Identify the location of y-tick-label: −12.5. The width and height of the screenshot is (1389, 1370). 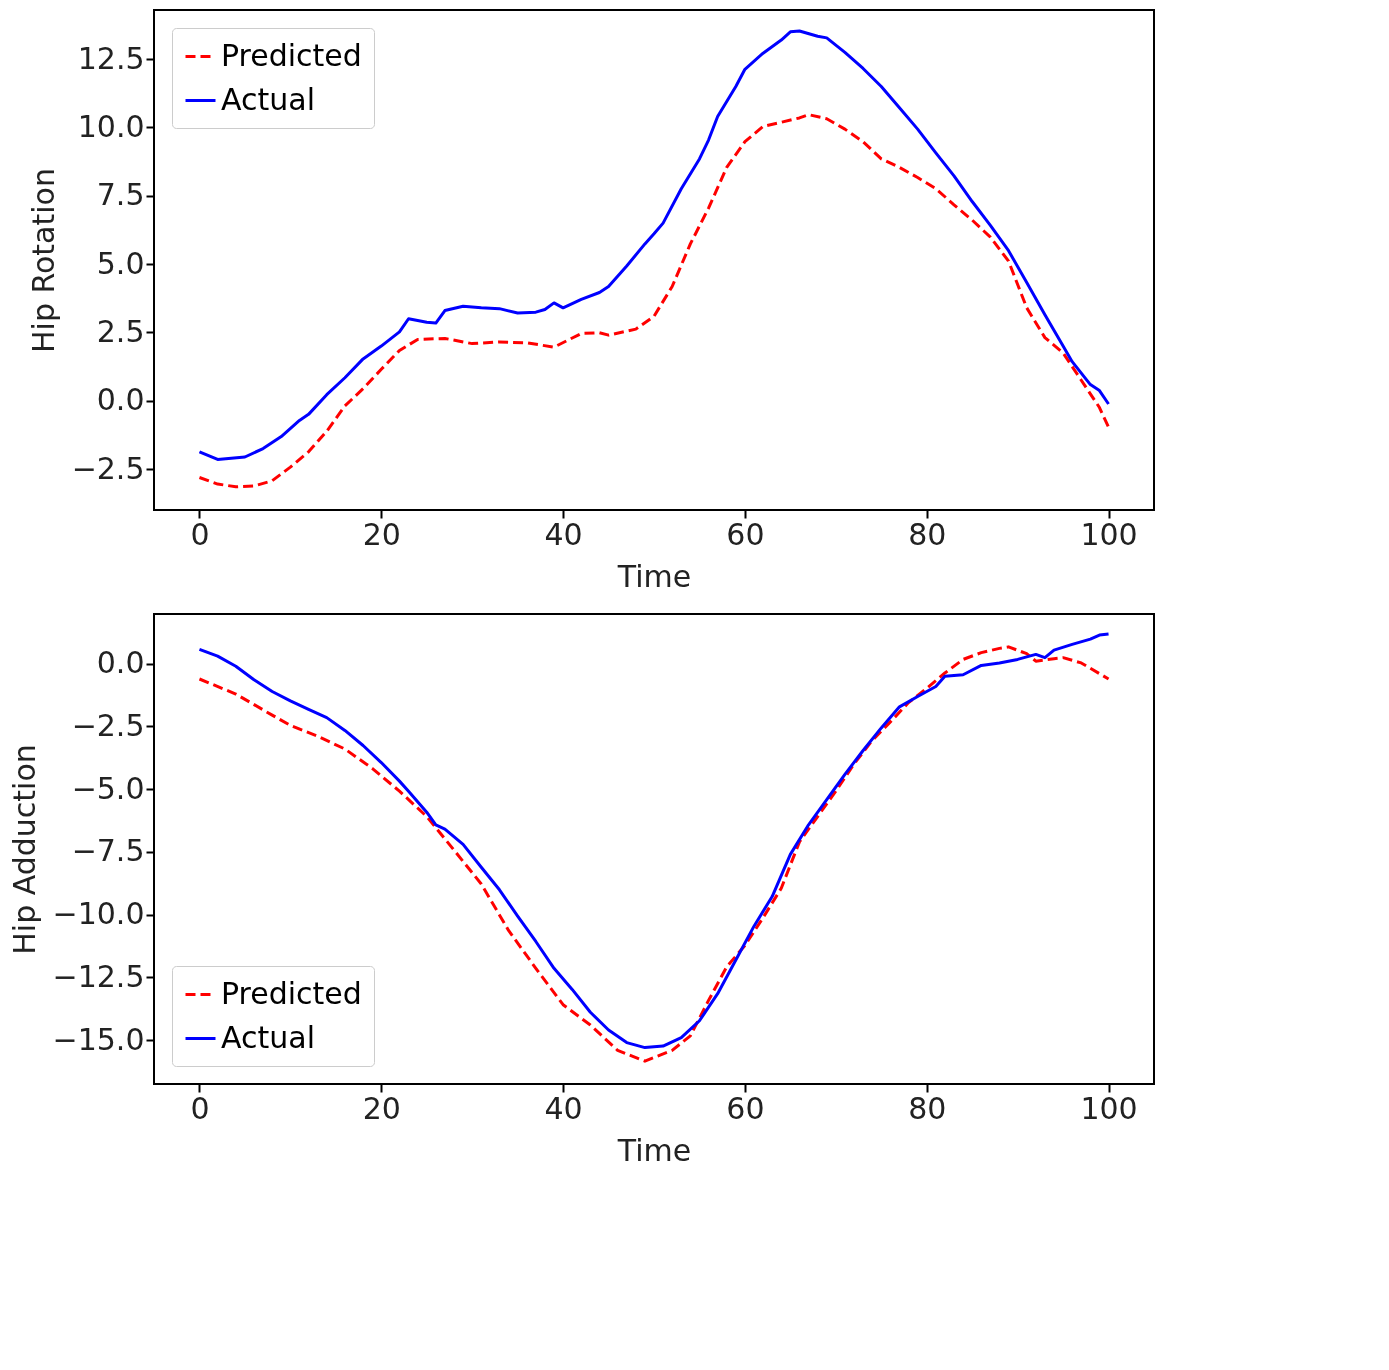
(98, 976).